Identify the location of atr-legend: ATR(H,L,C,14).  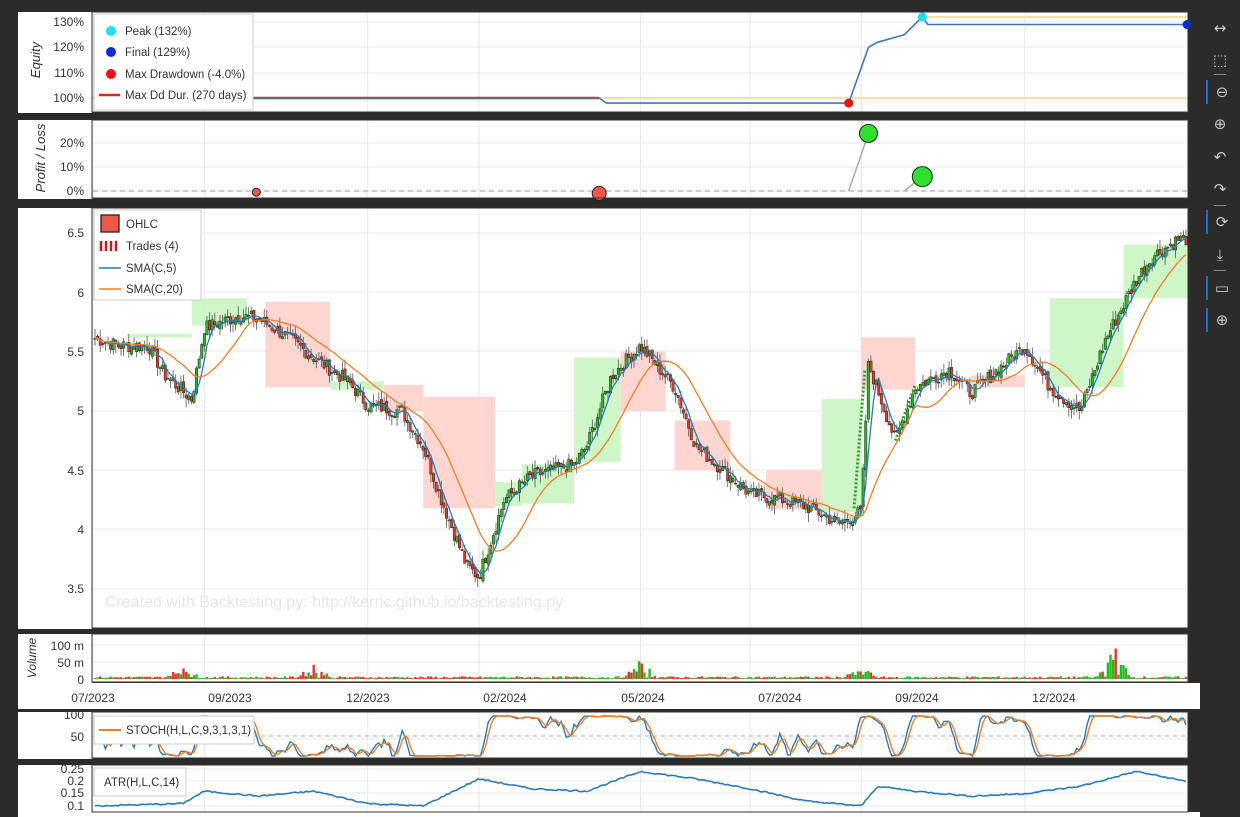
(140, 782).